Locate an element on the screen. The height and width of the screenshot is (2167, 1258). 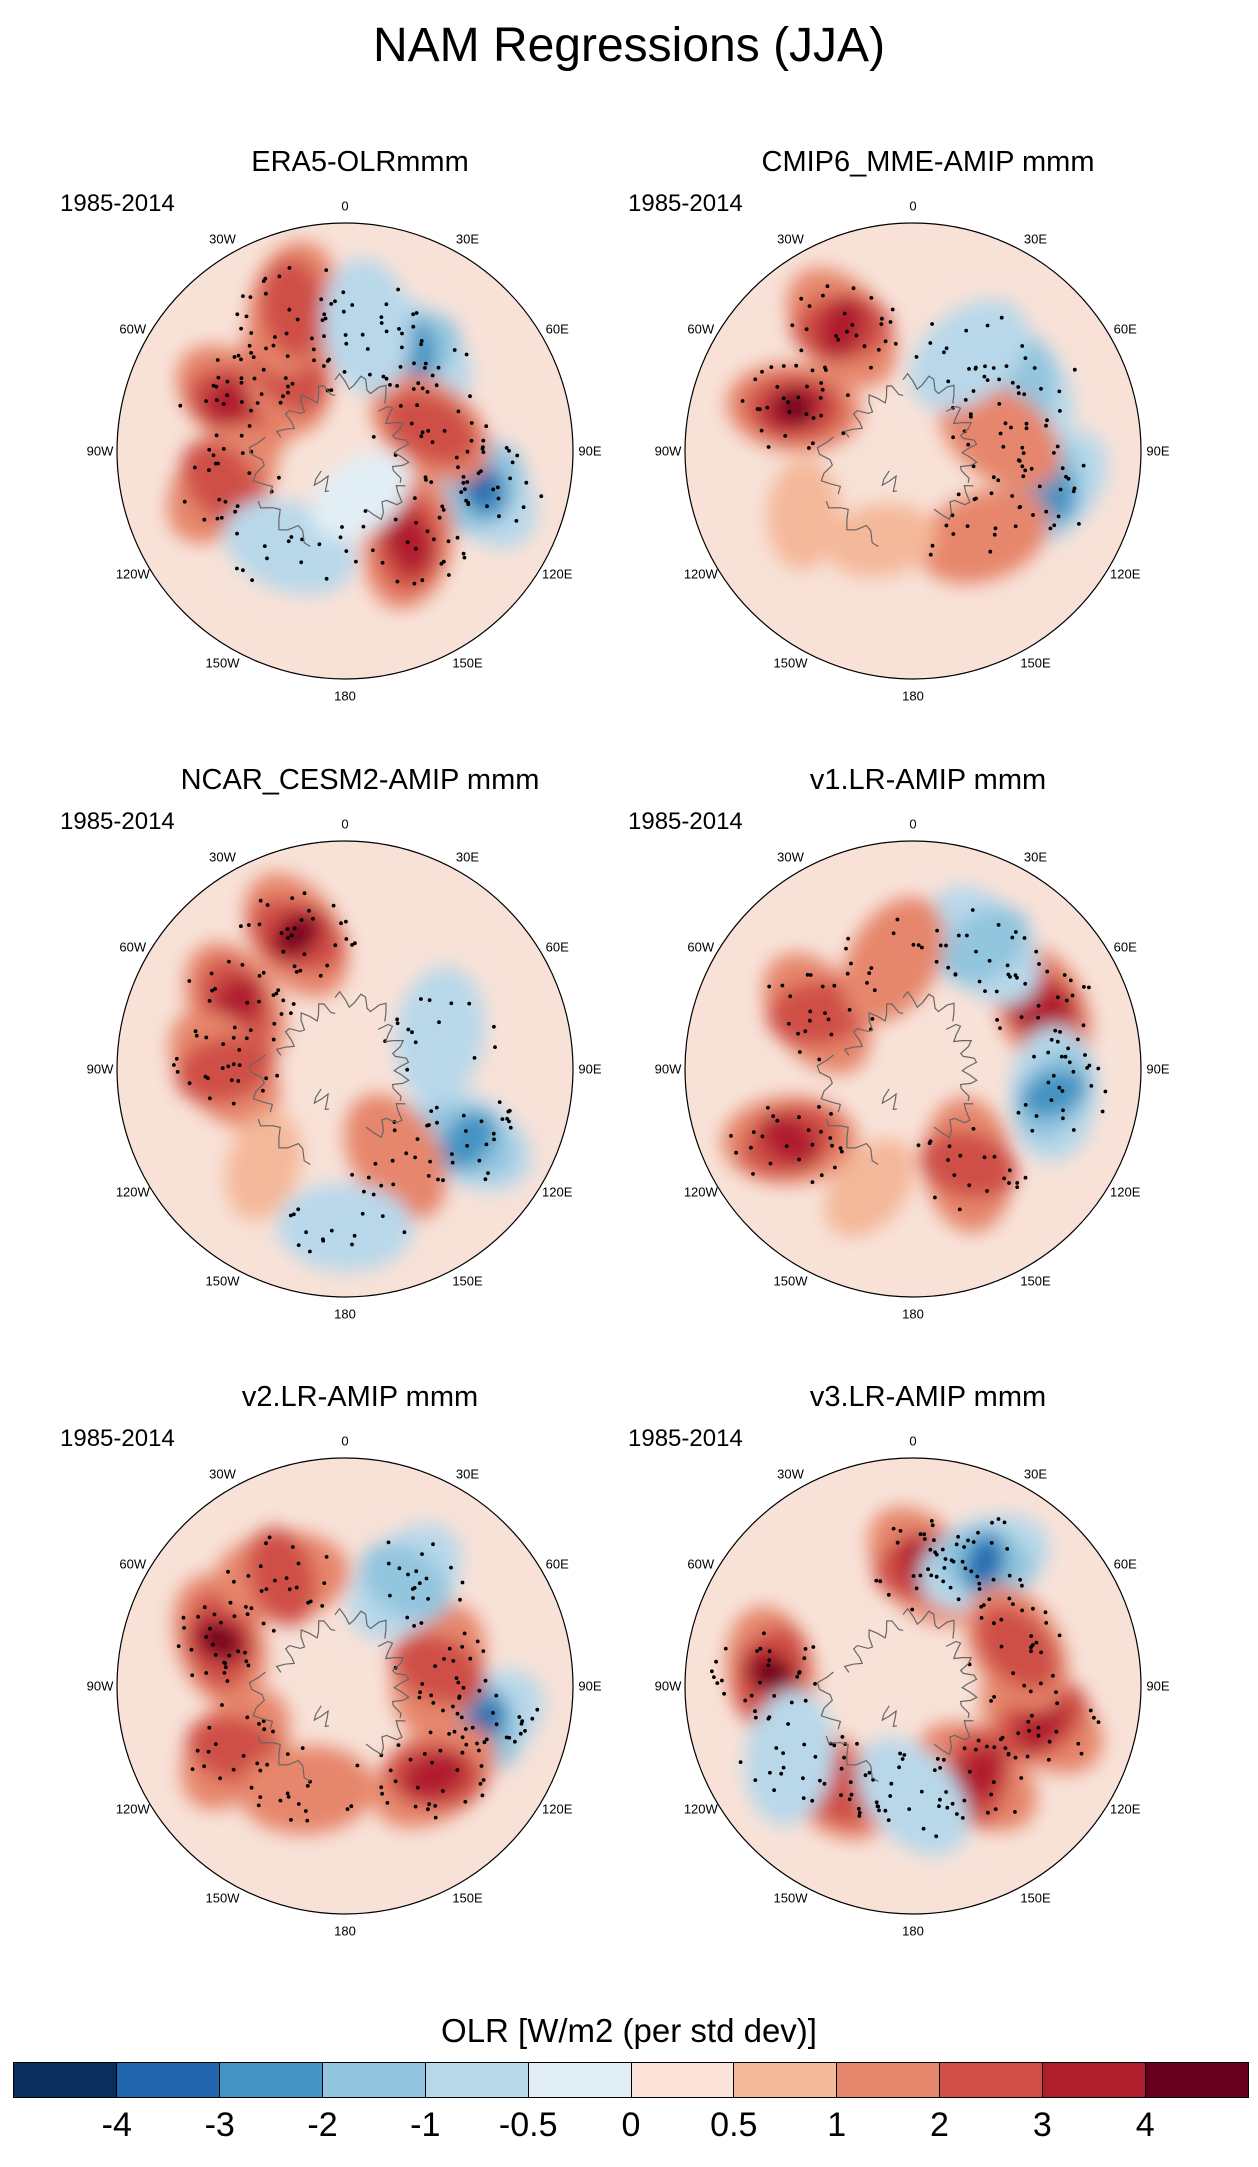
panel-period: 1985-2014 is located at coordinates (117, 203).